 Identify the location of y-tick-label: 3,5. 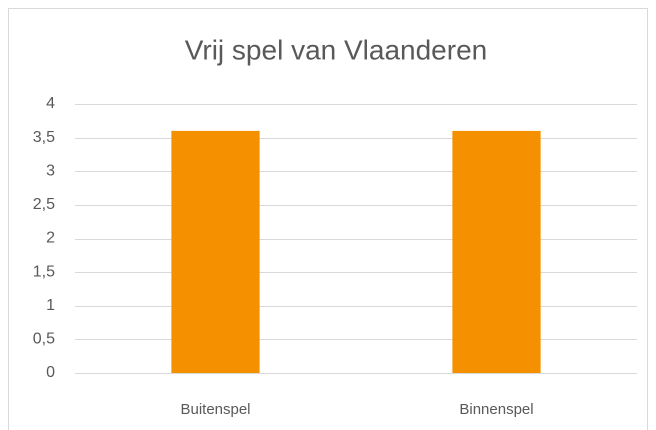
(44, 137).